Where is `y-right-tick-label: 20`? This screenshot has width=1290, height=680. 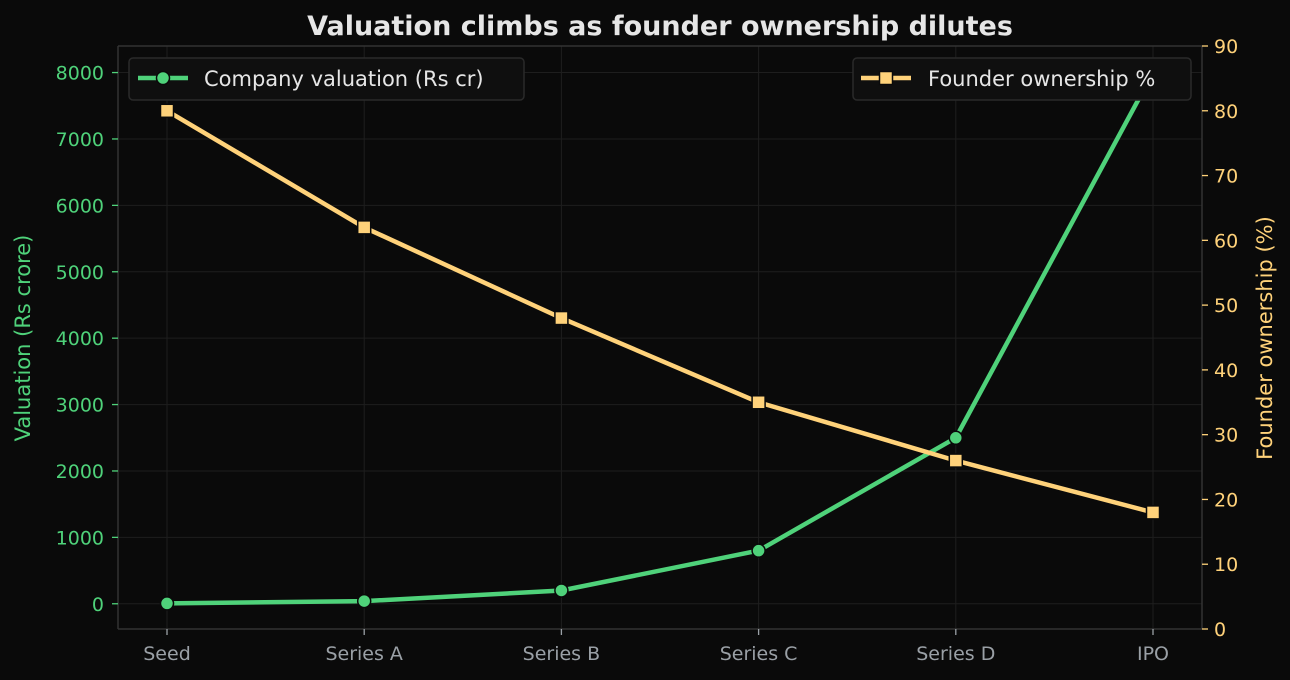 y-right-tick-label: 20 is located at coordinates (1226, 500).